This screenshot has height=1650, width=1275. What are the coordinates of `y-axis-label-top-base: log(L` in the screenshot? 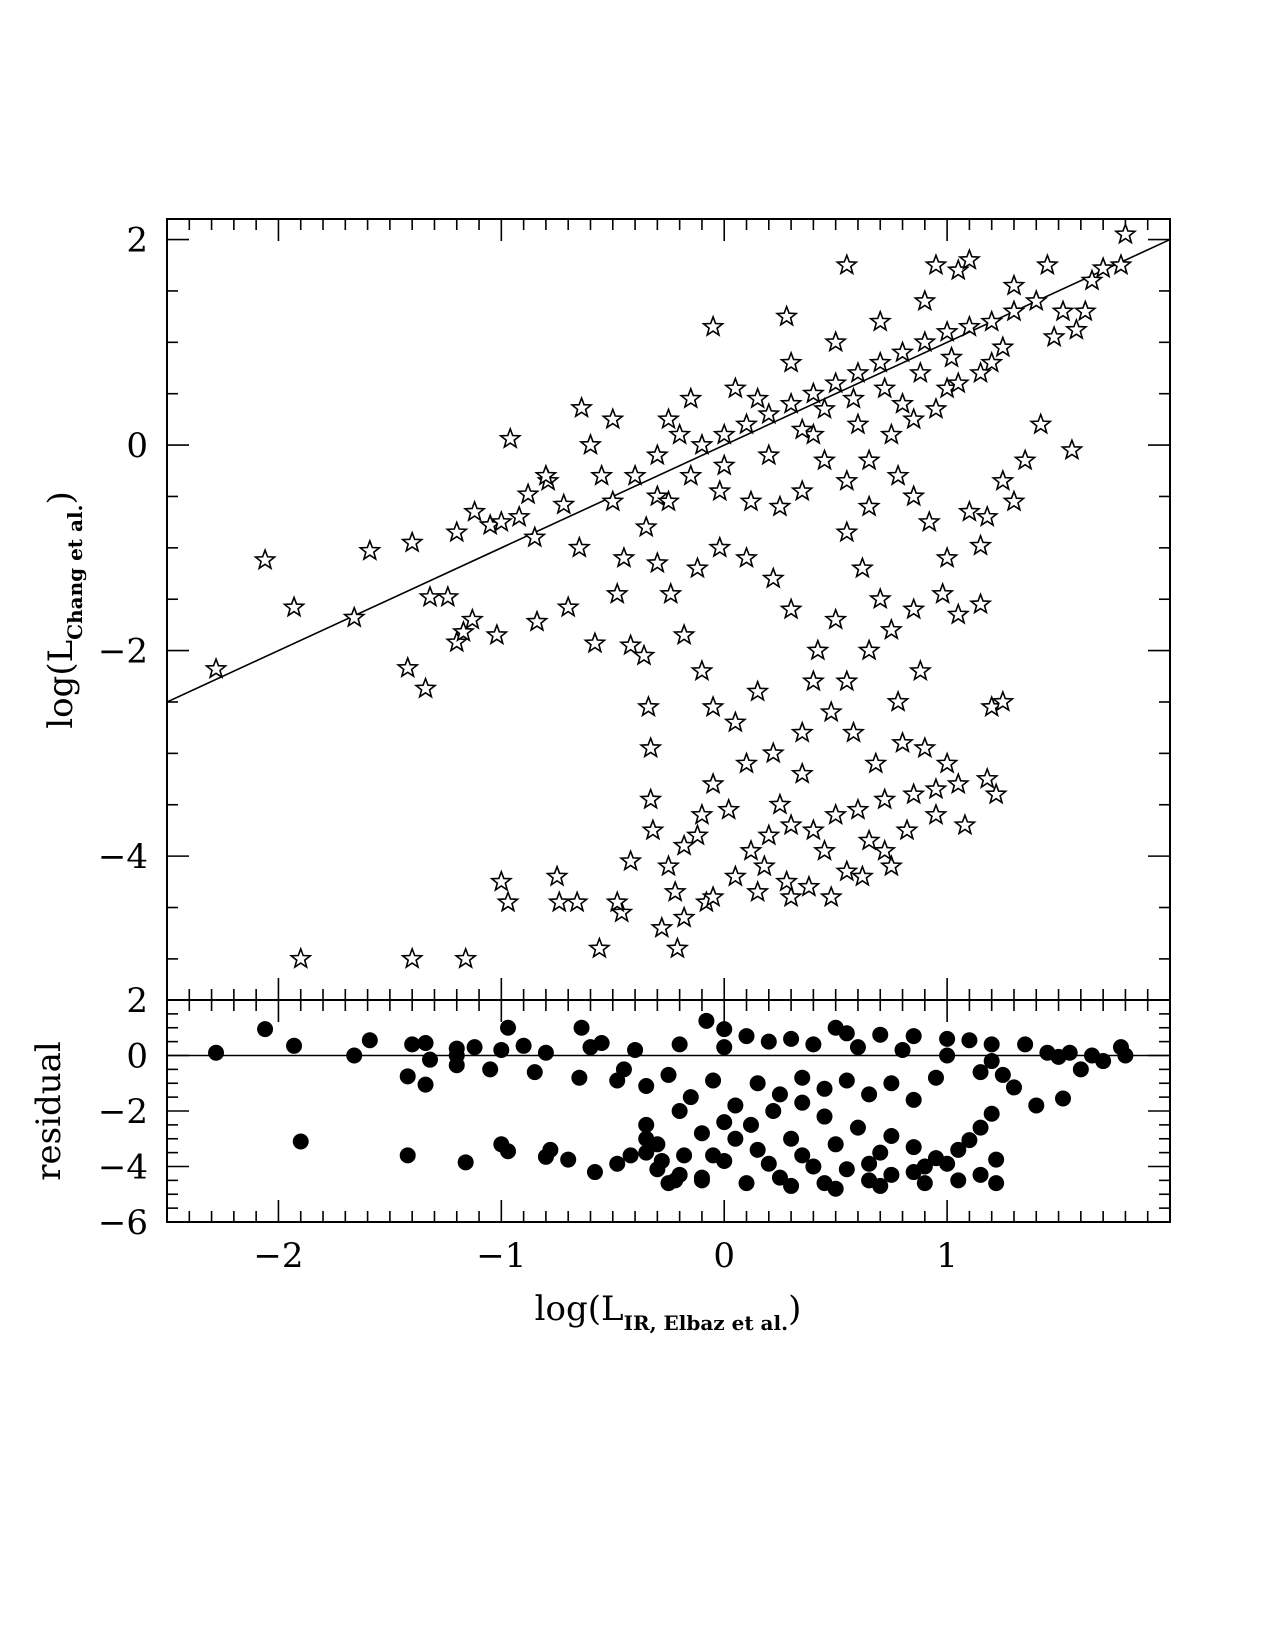 It's located at (61, 684).